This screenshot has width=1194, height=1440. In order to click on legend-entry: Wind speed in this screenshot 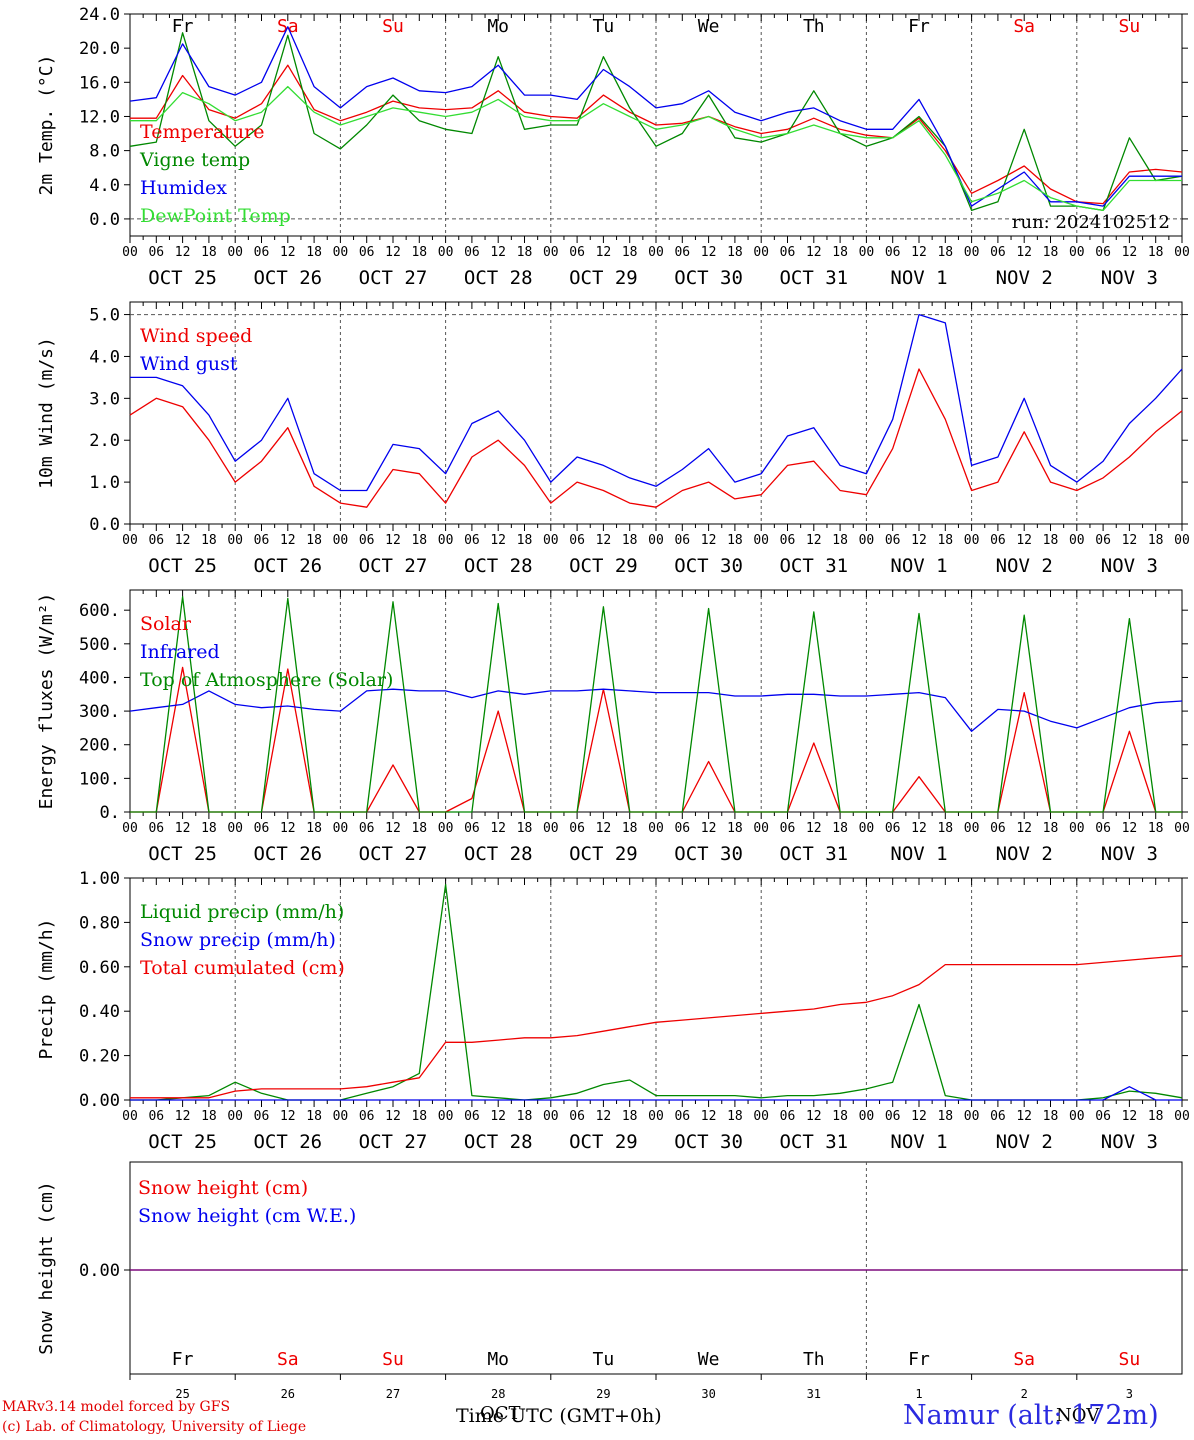, I will do `click(196, 336)`.